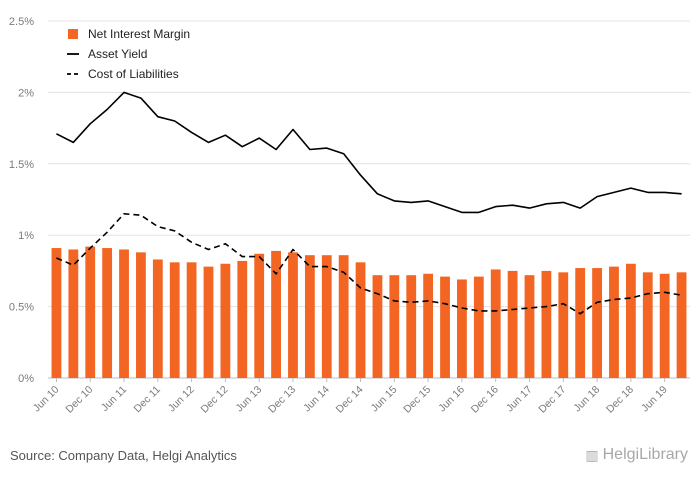 The image size is (700, 483). I want to click on x-tick-label: Dec 13, so click(282, 400).